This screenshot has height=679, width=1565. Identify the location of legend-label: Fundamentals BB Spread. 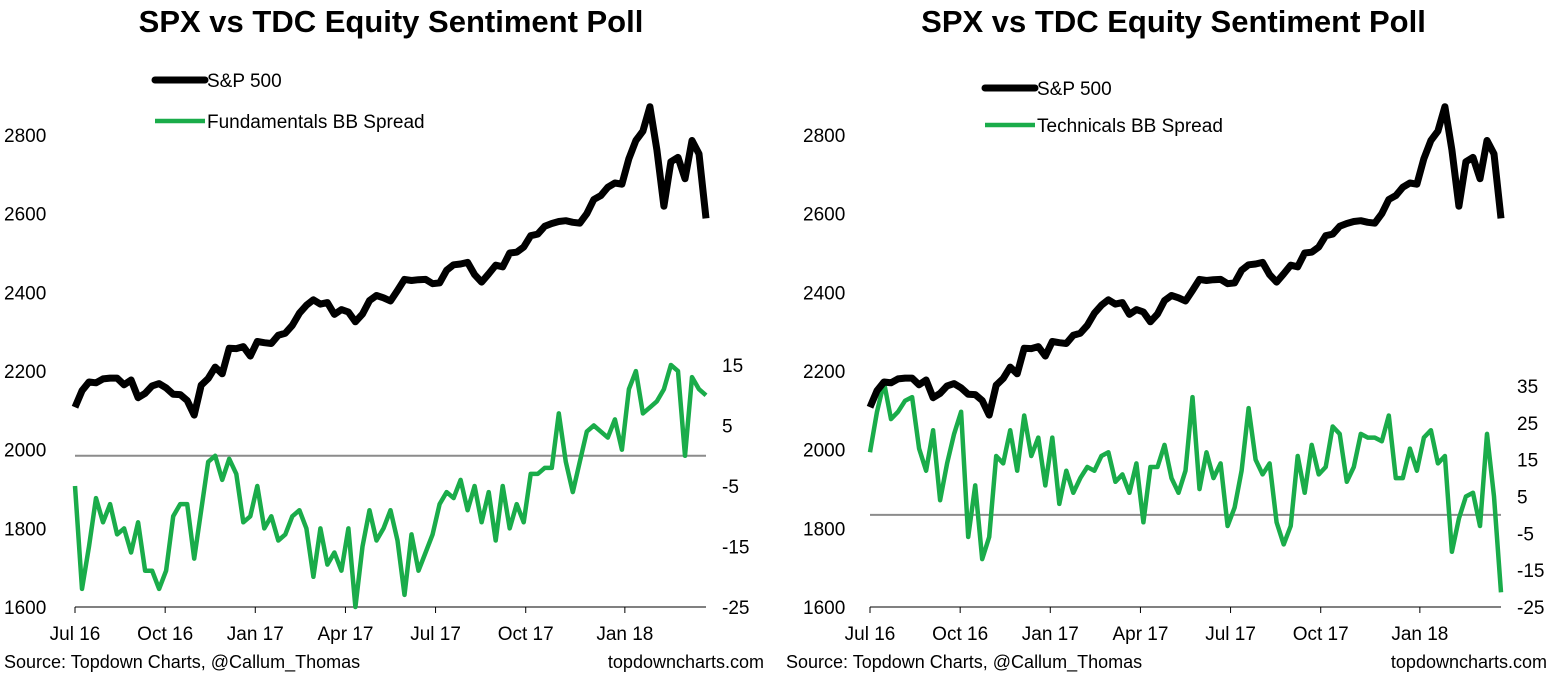
(316, 122).